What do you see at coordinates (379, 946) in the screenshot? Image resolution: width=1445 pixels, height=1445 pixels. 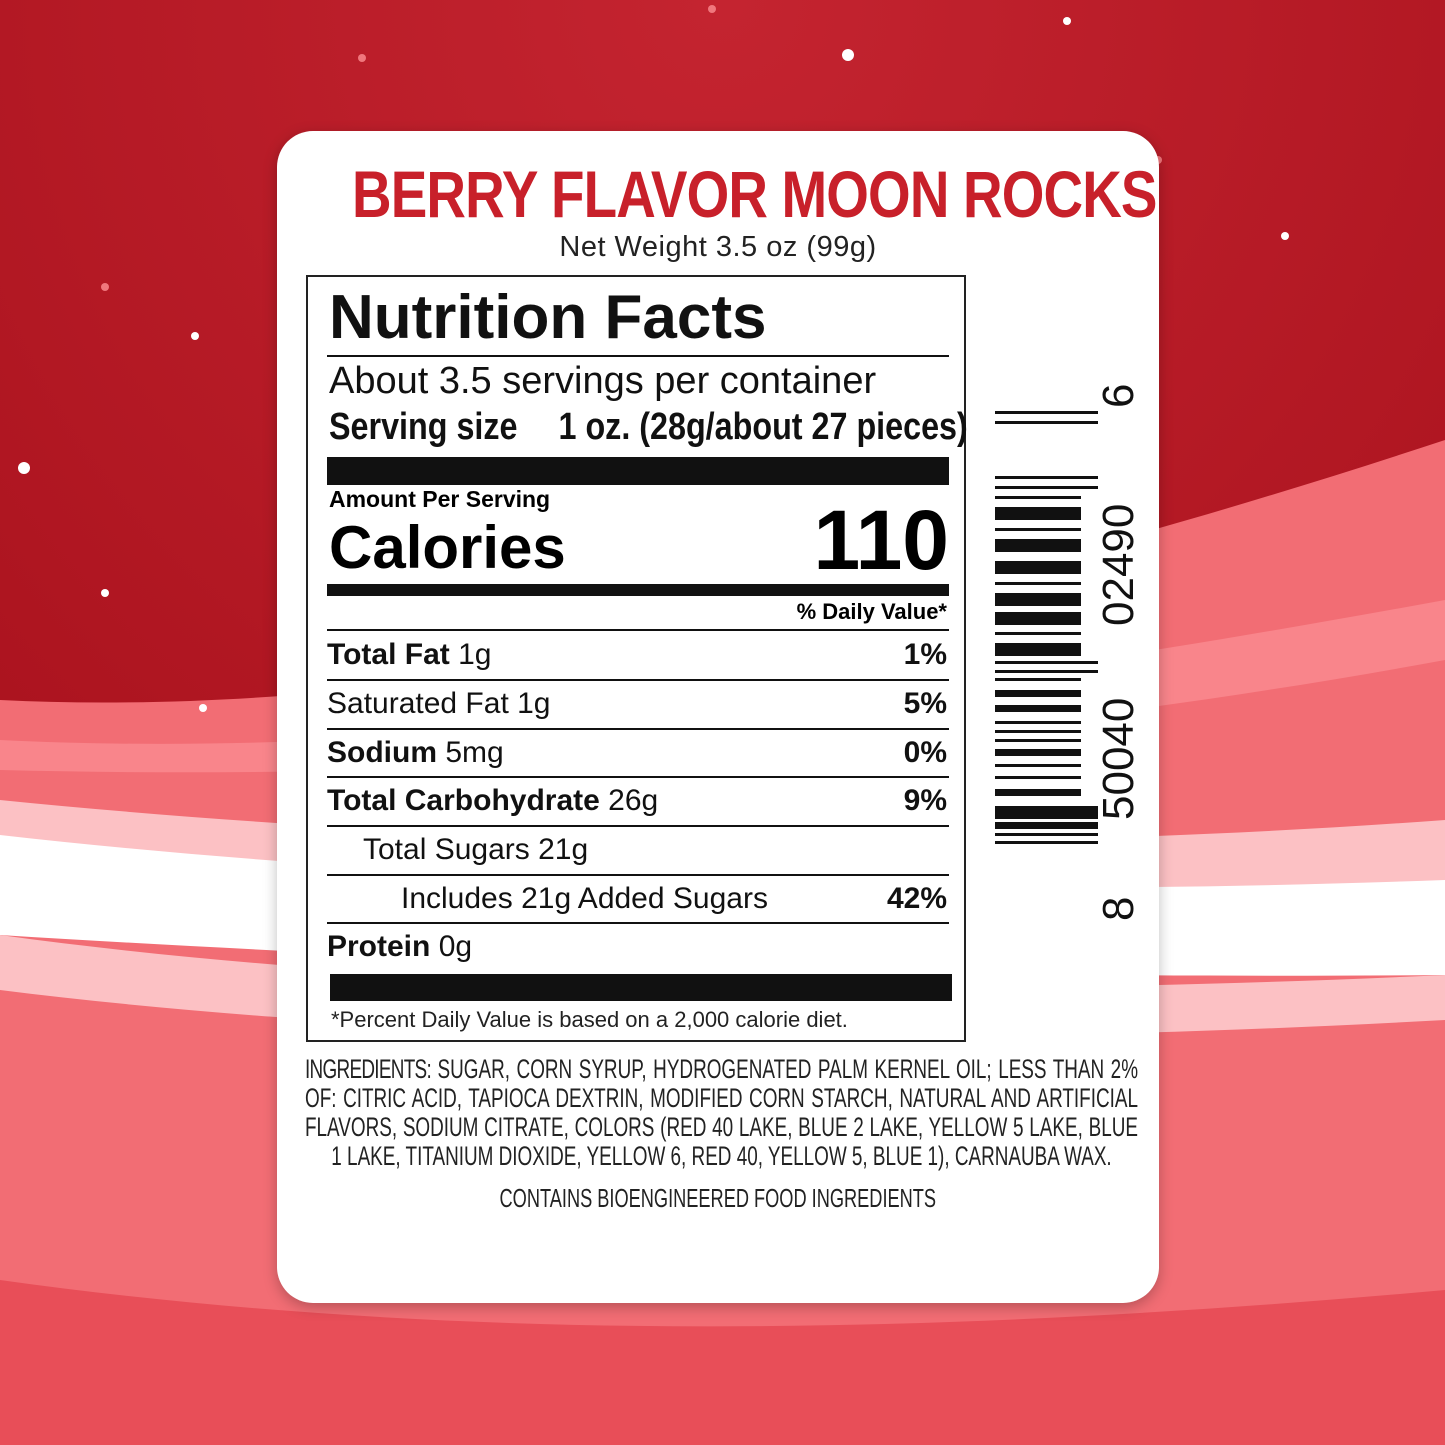 I see `nutrient-name: Protein` at bounding box center [379, 946].